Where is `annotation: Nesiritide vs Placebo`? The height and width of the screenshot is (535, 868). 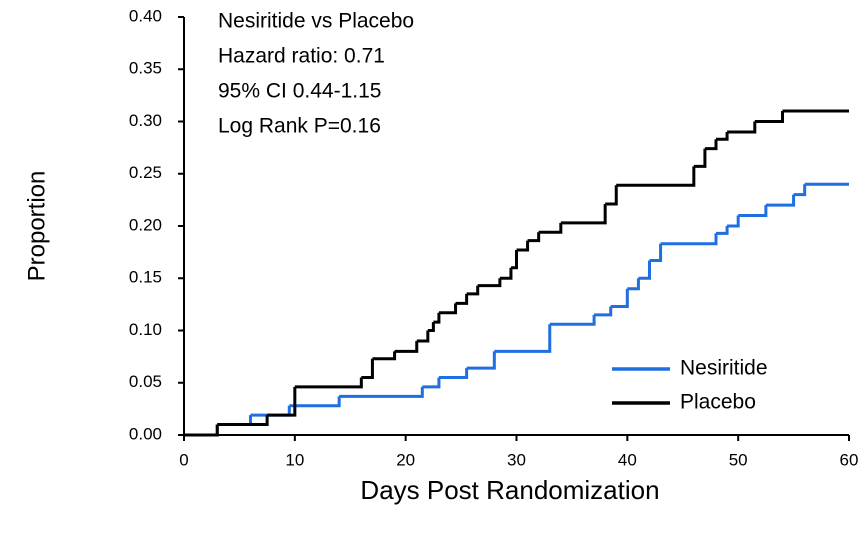 annotation: Nesiritide vs Placebo is located at coordinates (316, 21).